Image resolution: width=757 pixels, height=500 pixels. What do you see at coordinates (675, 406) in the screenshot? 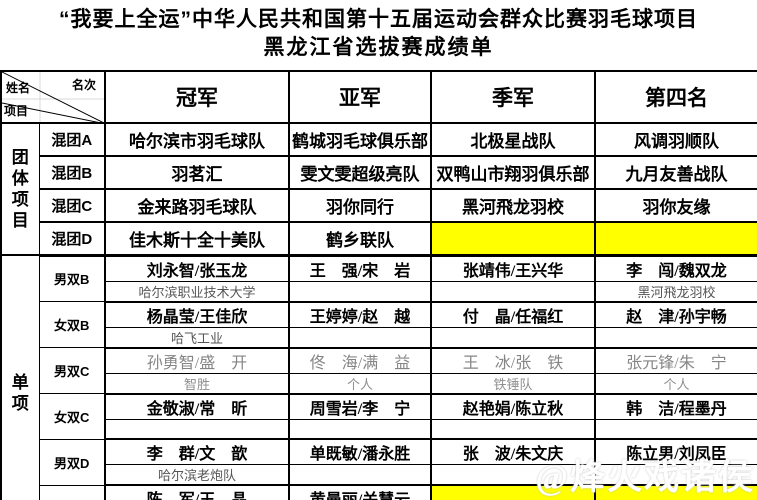
I see `players-cell: 韩 洁/程墨丹` at bounding box center [675, 406].